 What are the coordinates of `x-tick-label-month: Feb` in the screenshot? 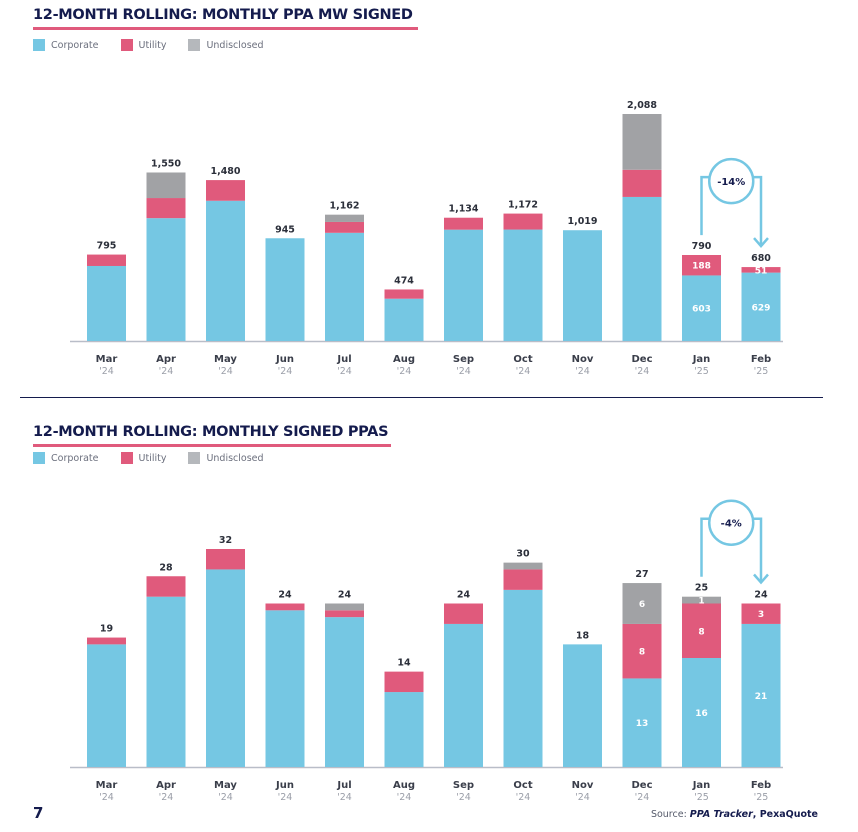 It's located at (761, 359).